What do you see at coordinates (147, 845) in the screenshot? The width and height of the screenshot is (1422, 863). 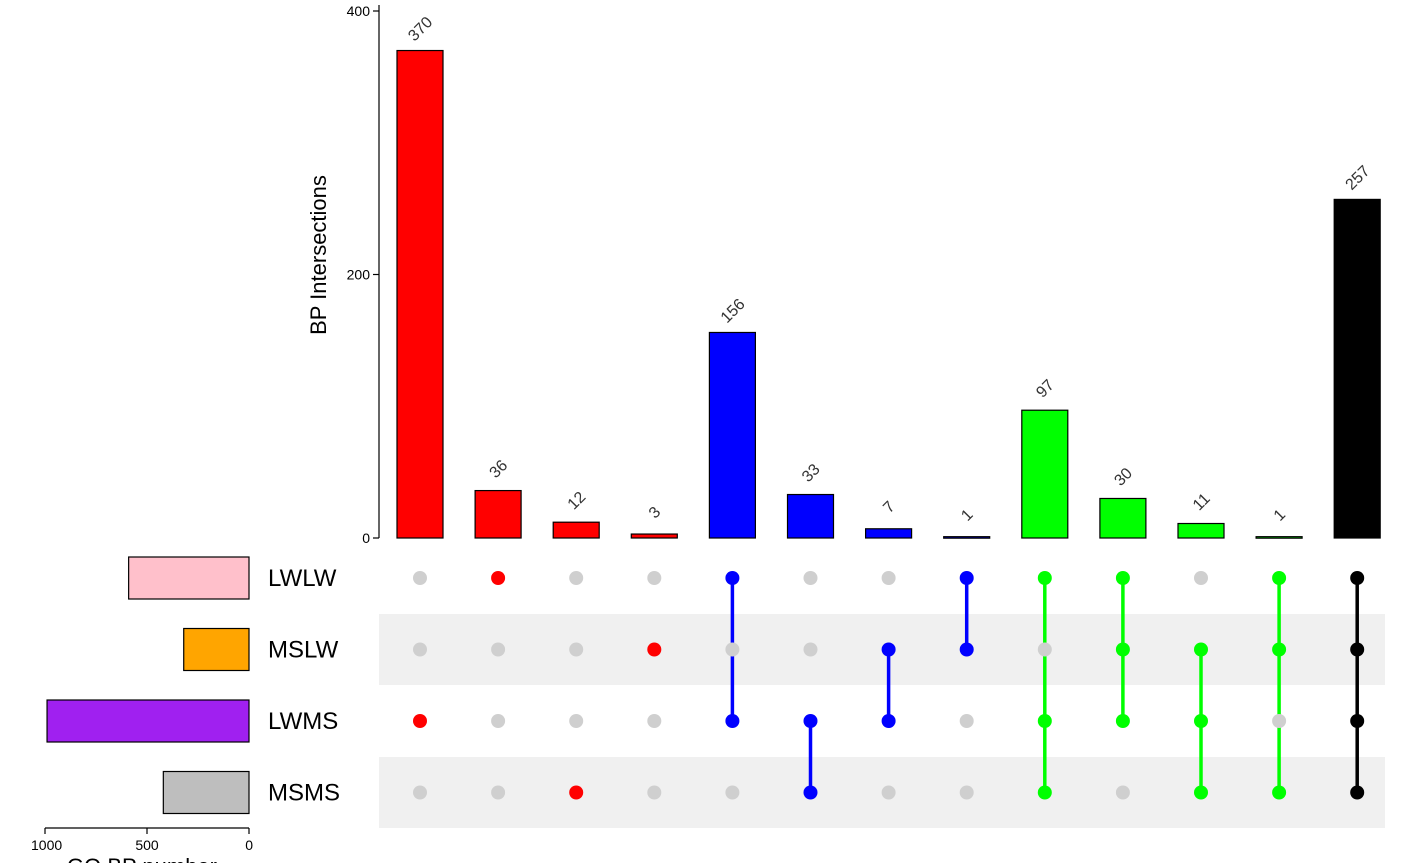 I see `set-size-tick-label-500: 500` at bounding box center [147, 845].